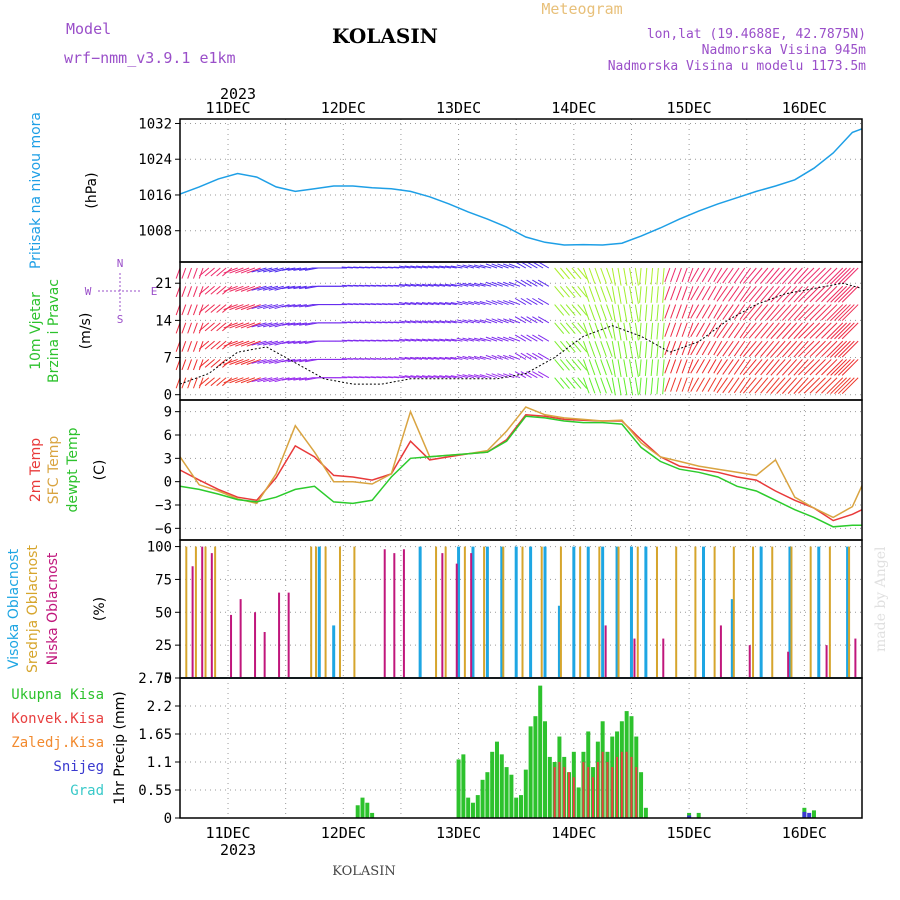  I want to click on compass-letter: W, so click(88, 291).